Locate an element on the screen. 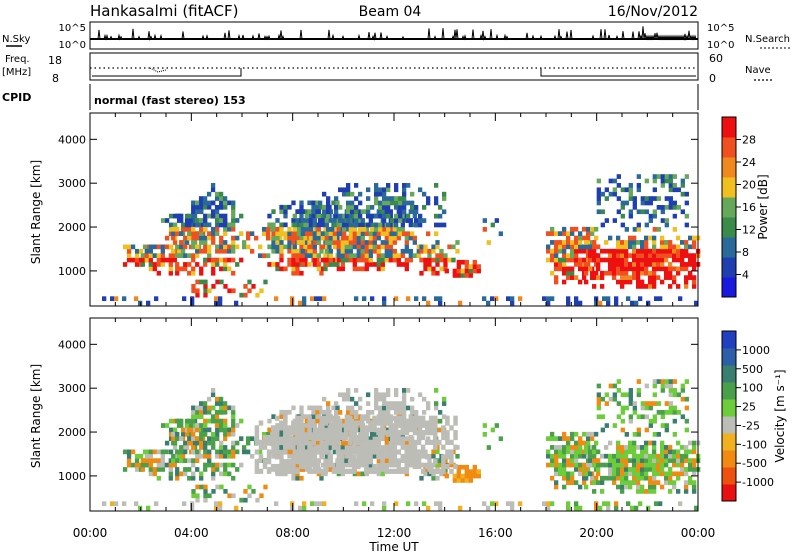 The image size is (800, 554). colorbar-tick-label: 25 is located at coordinates (749, 407).